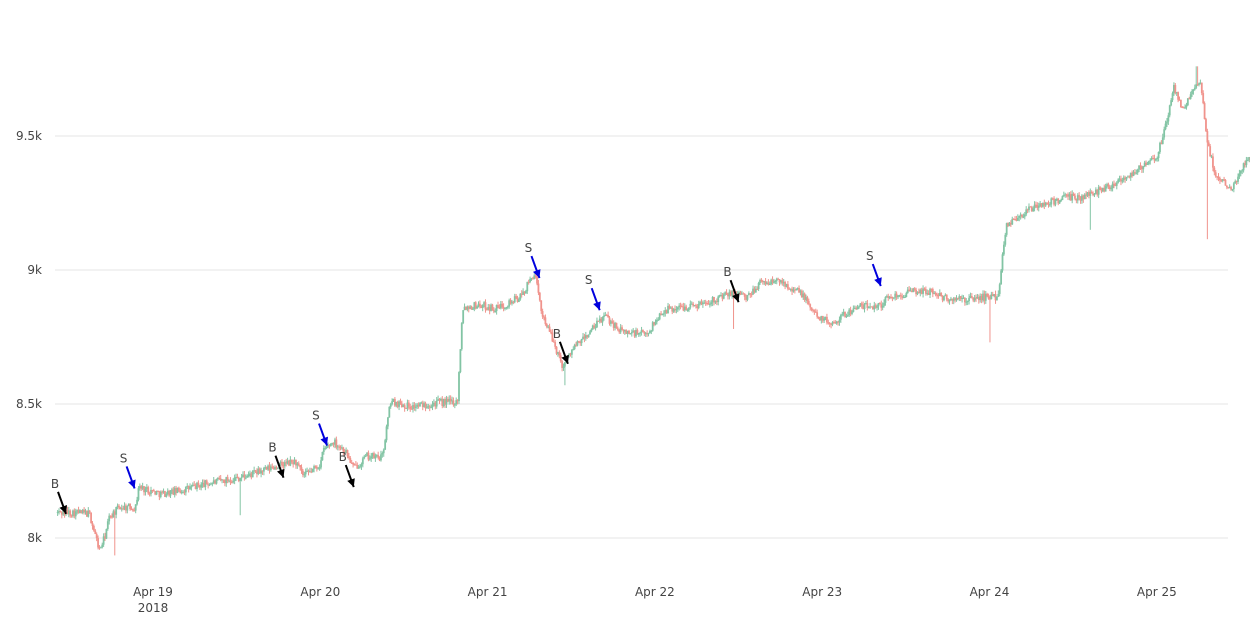  Describe the element at coordinates (822, 592) in the screenshot. I see `x-tick-label: Apr 23` at that location.